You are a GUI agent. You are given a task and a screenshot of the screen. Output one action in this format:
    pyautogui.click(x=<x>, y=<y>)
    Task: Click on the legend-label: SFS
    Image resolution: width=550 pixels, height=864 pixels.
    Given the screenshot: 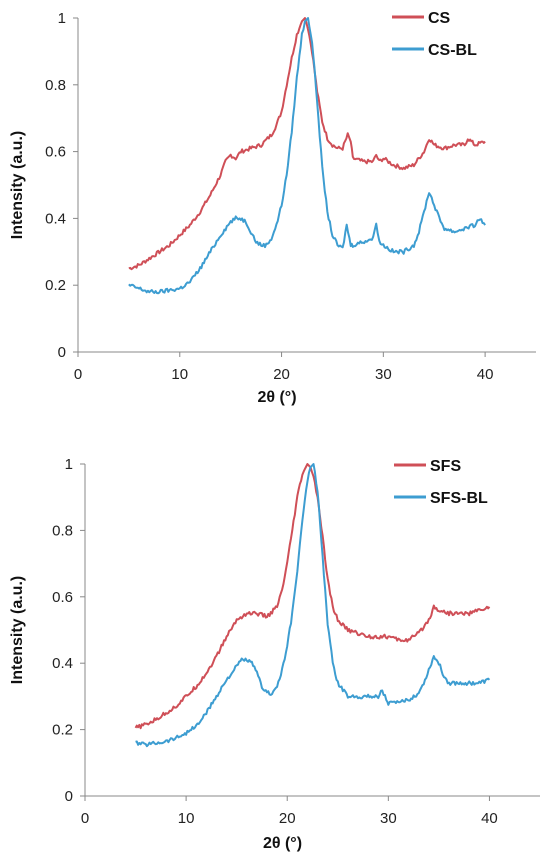 What is the action you would take?
    pyautogui.click(x=445, y=466)
    